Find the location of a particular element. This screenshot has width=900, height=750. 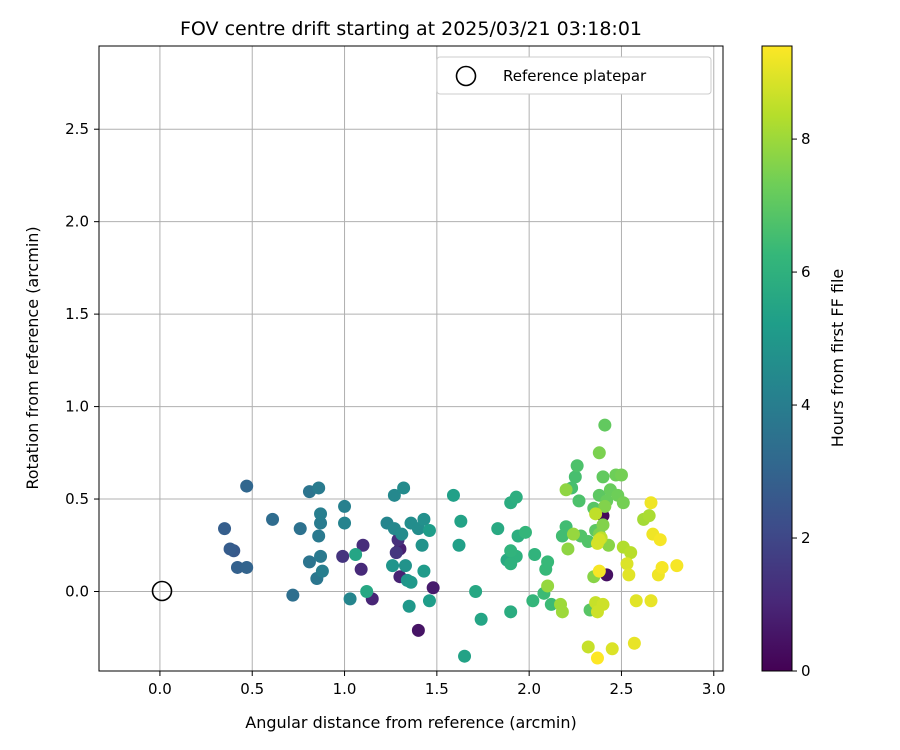

y-tick-label: 1.0 is located at coordinates (77, 407).